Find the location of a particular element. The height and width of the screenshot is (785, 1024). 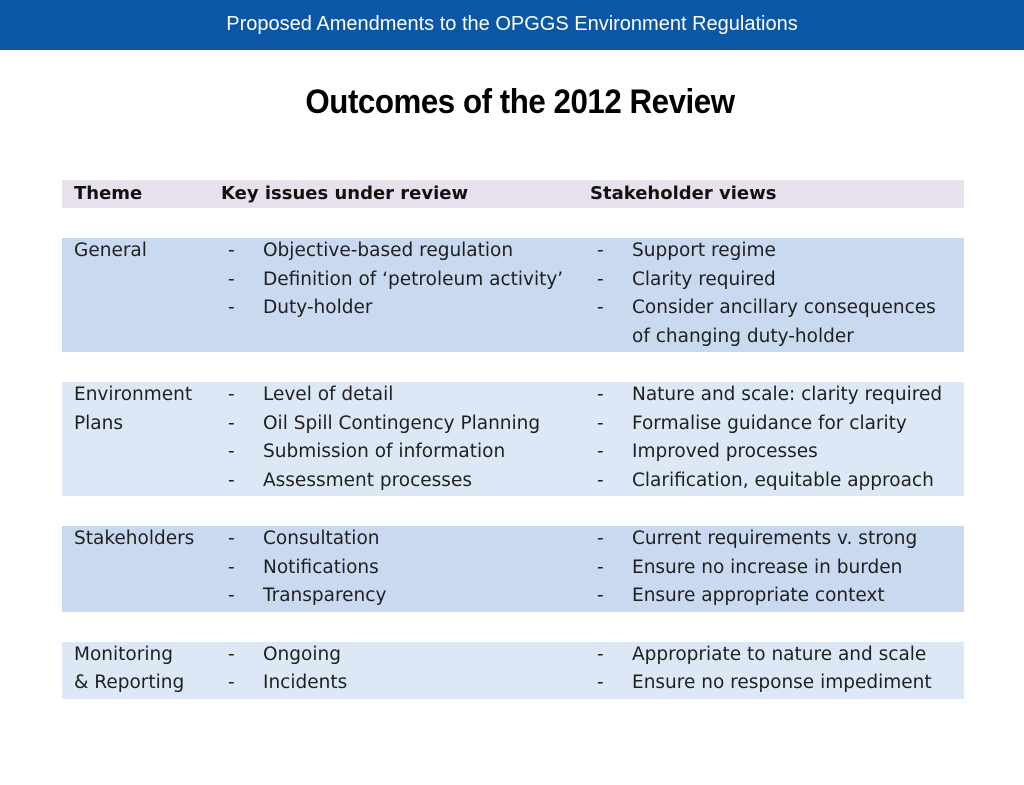

view-cell: Consider ancillary consequences is located at coordinates (784, 307).